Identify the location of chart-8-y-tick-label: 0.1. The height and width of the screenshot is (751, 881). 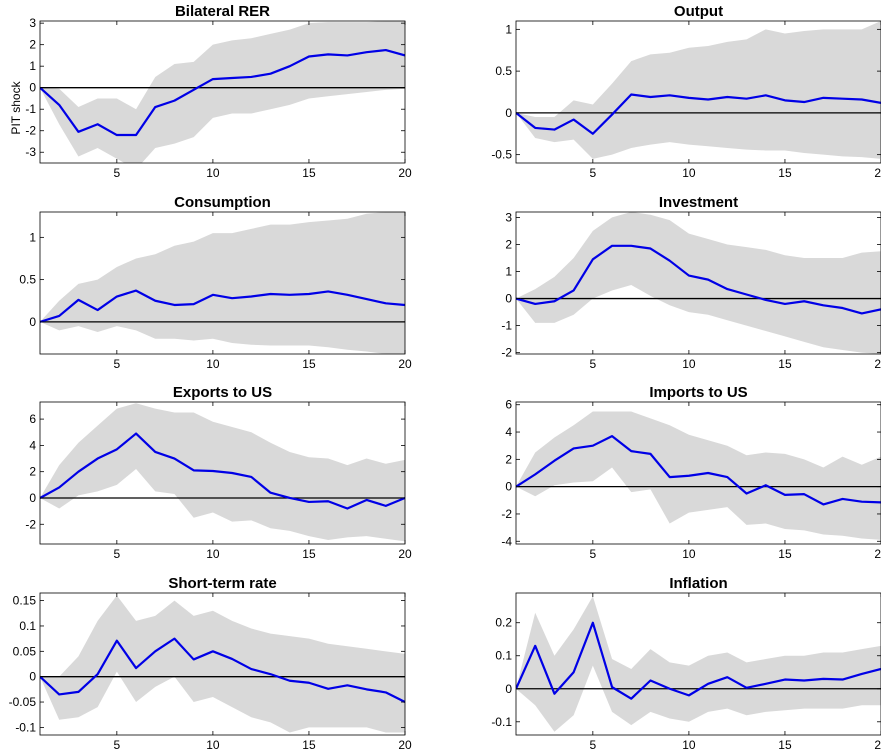
(503, 656).